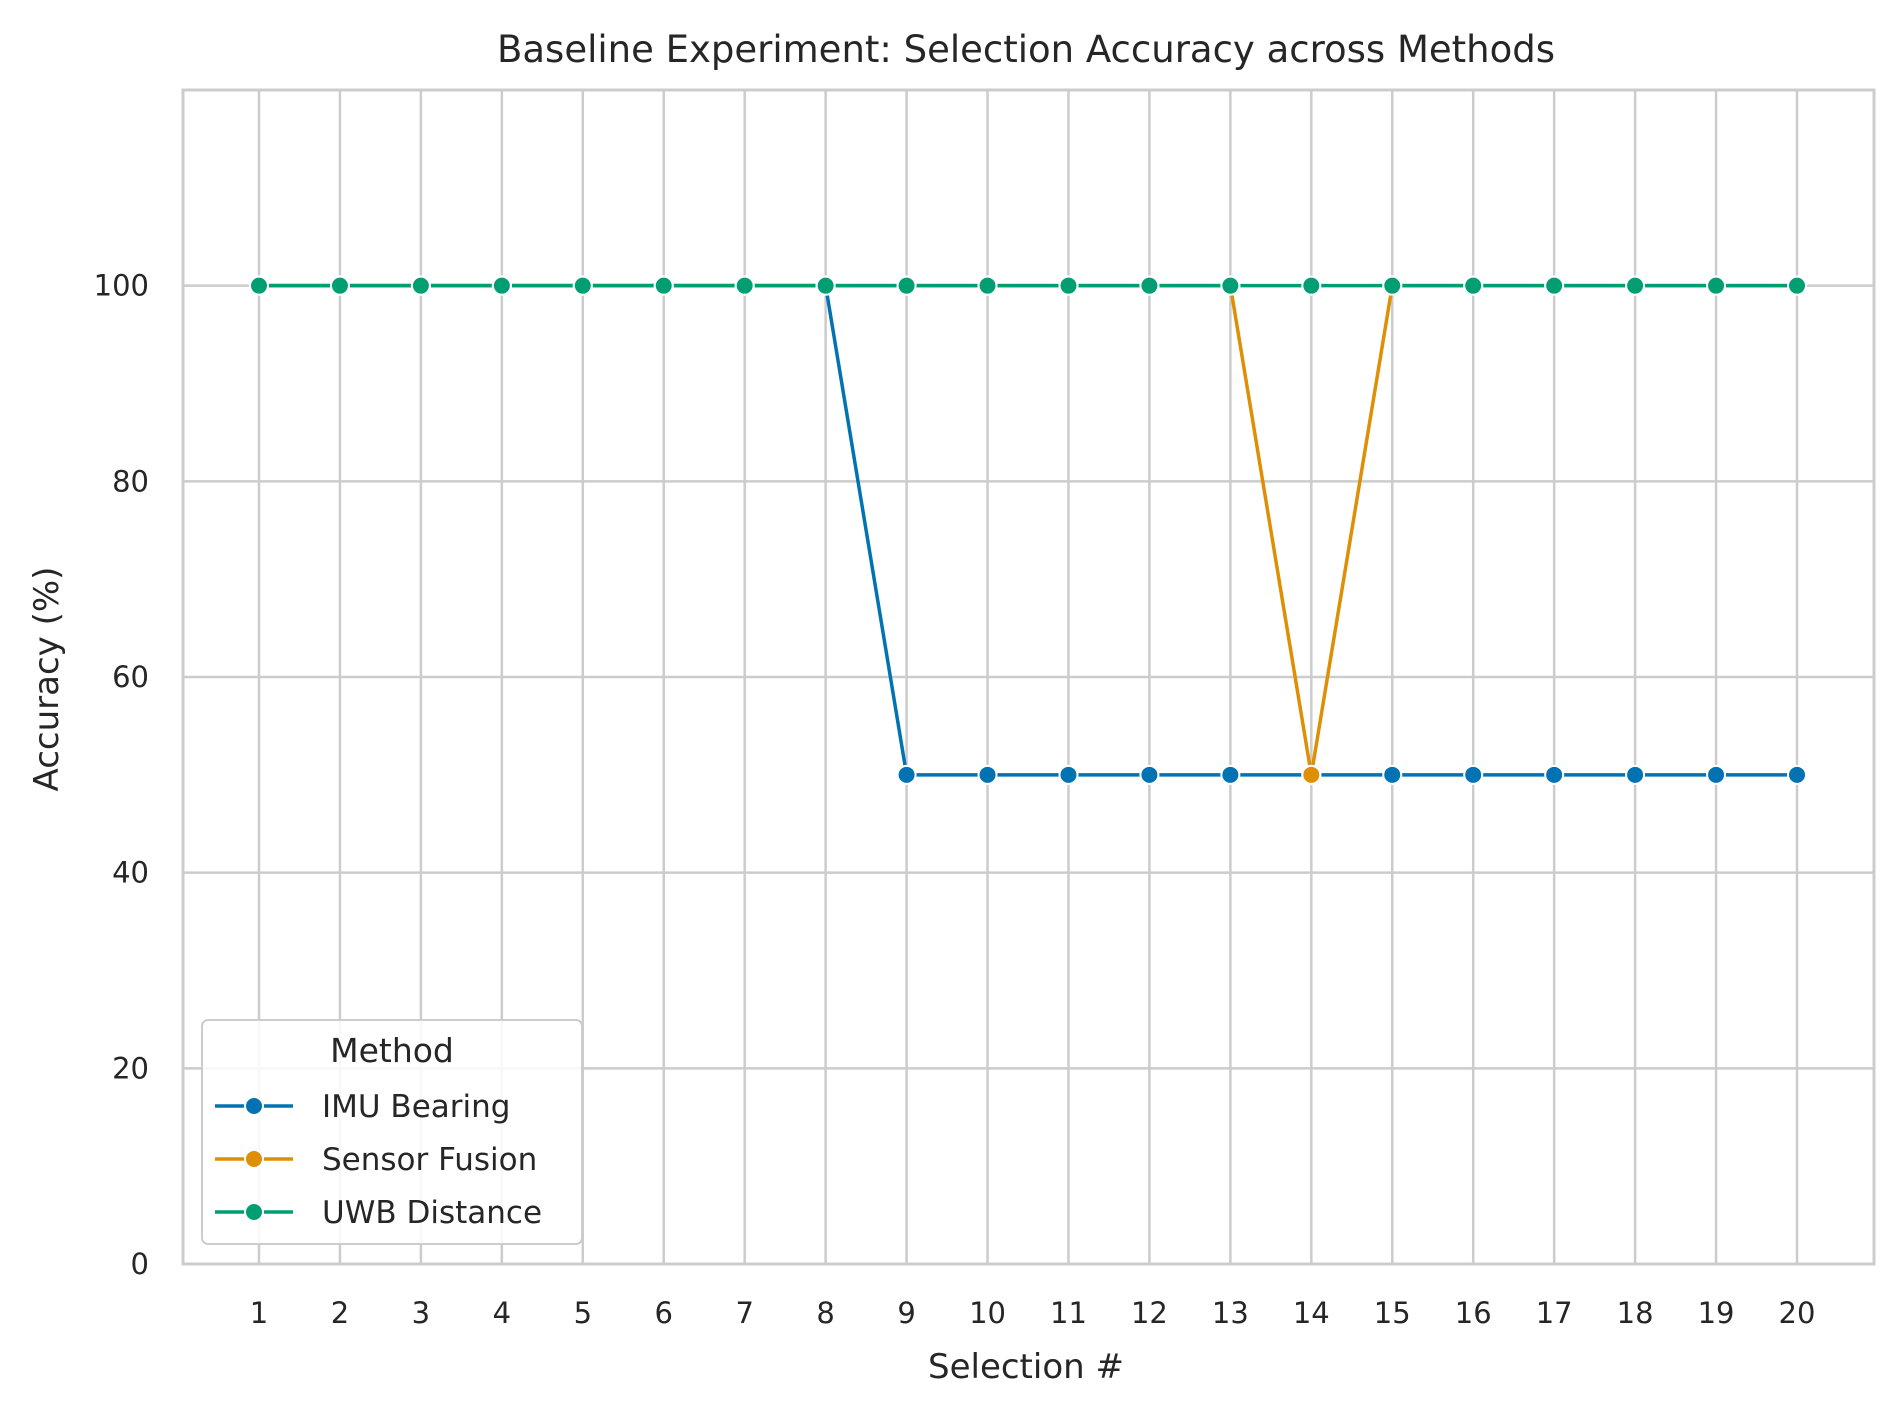 This screenshot has height=1412, width=1894. What do you see at coordinates (130, 873) in the screenshot?
I see `y-tick-label: 40` at bounding box center [130, 873].